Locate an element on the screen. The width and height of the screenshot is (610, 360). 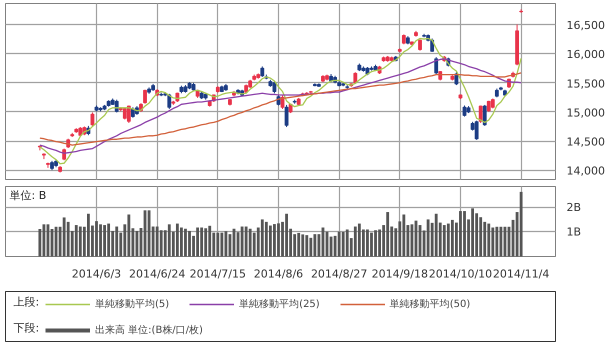
x-tick-label: 2014/11/4 is located at coordinates (521, 274).